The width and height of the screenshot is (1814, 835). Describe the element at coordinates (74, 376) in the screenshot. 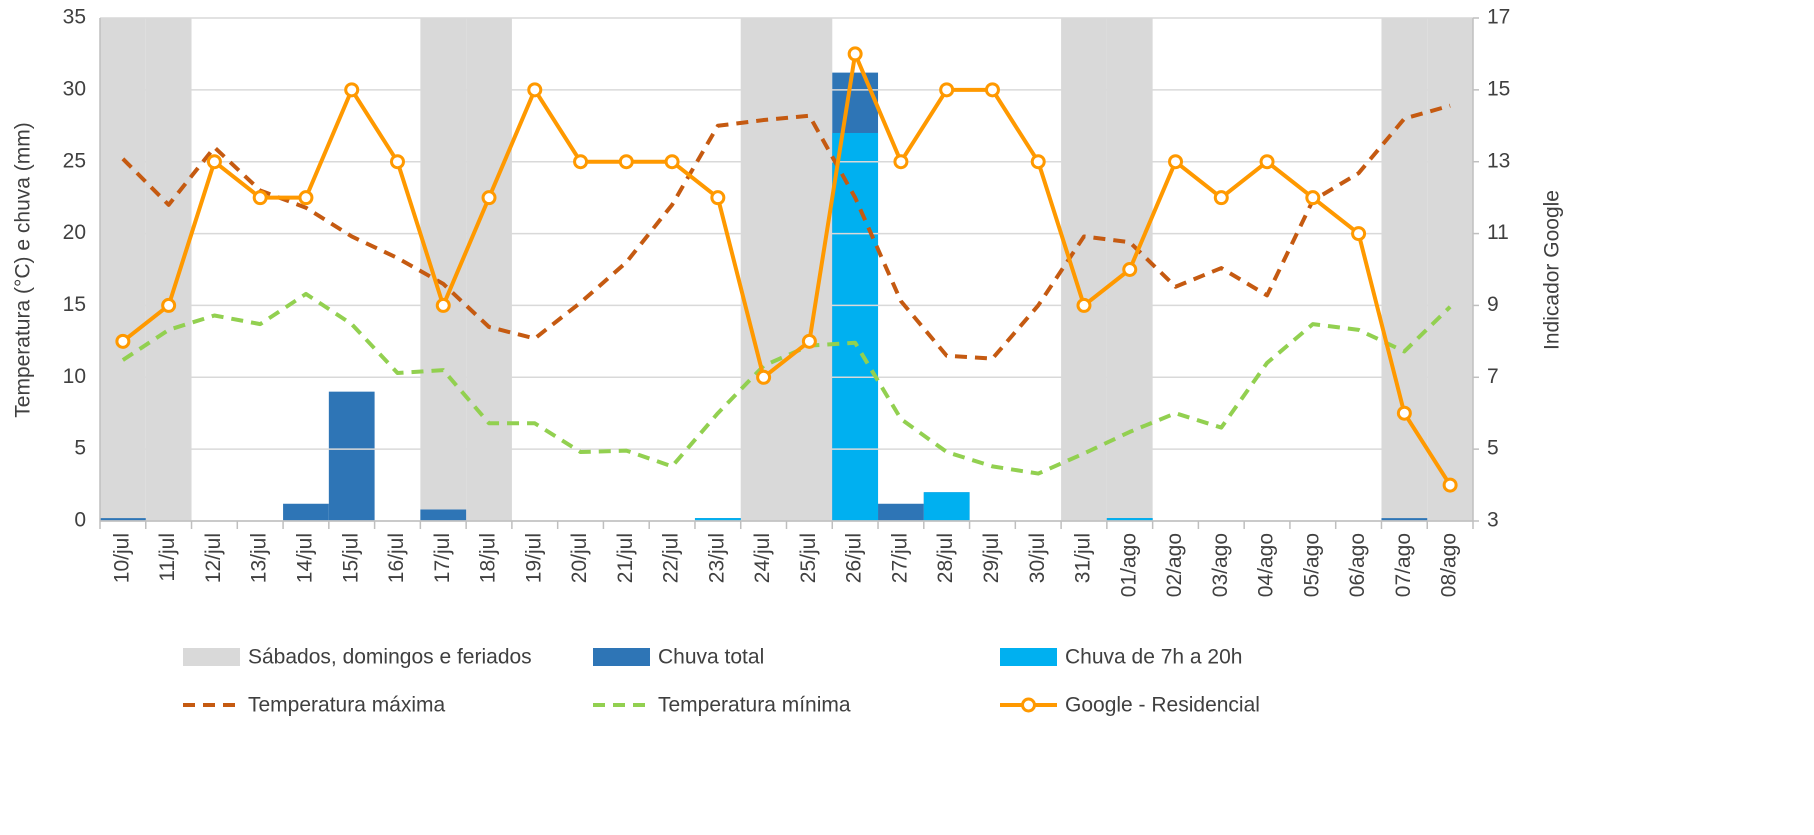

I see `y-tick-label: 10` at that location.